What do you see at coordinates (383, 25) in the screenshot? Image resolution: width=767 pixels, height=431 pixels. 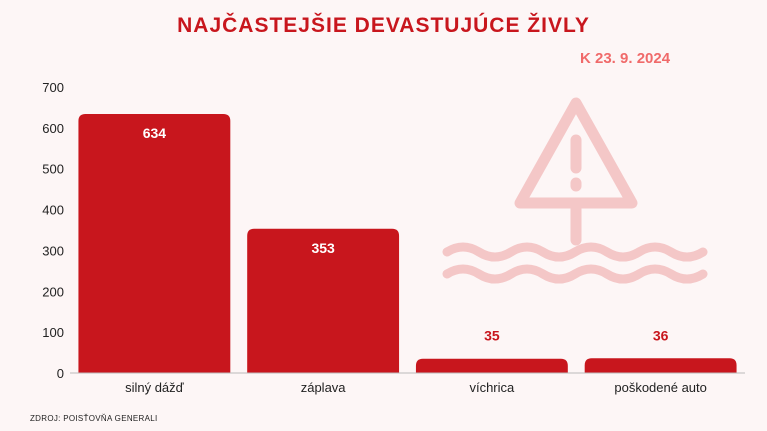 I see `chart-title: NAJČASTEJŠIE DEVASTUJÚCE ŽIVLY` at bounding box center [383, 25].